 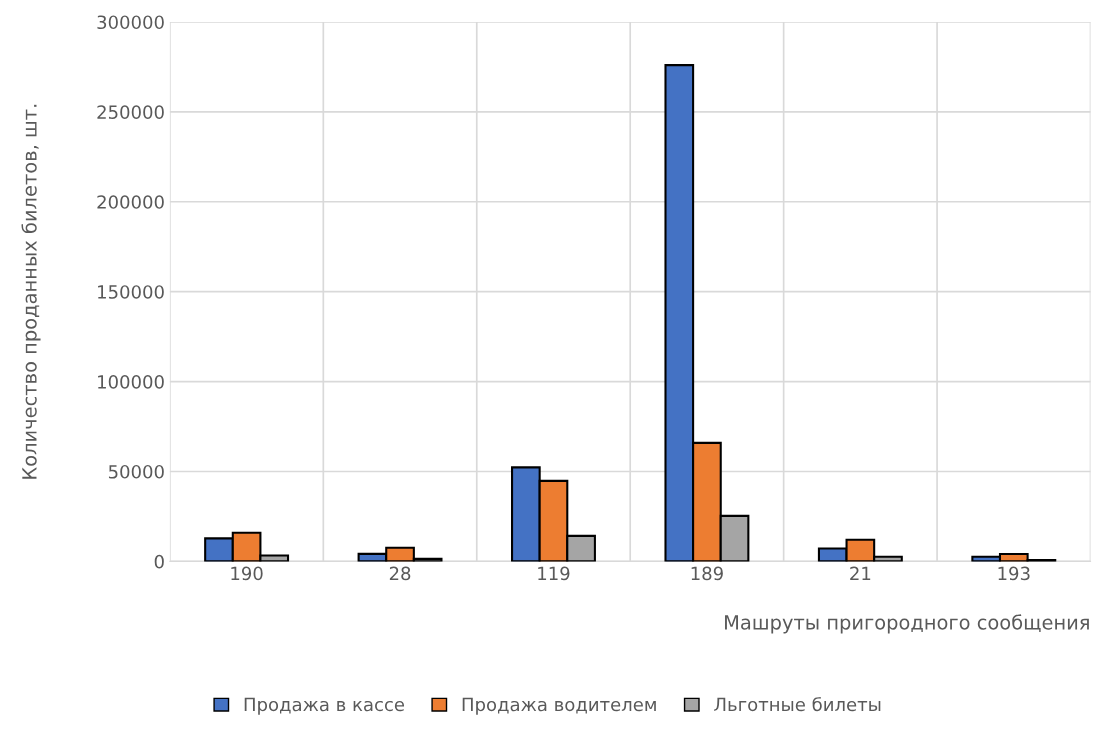 I want to click on y-tick-label: 50000, so click(x=136, y=471).